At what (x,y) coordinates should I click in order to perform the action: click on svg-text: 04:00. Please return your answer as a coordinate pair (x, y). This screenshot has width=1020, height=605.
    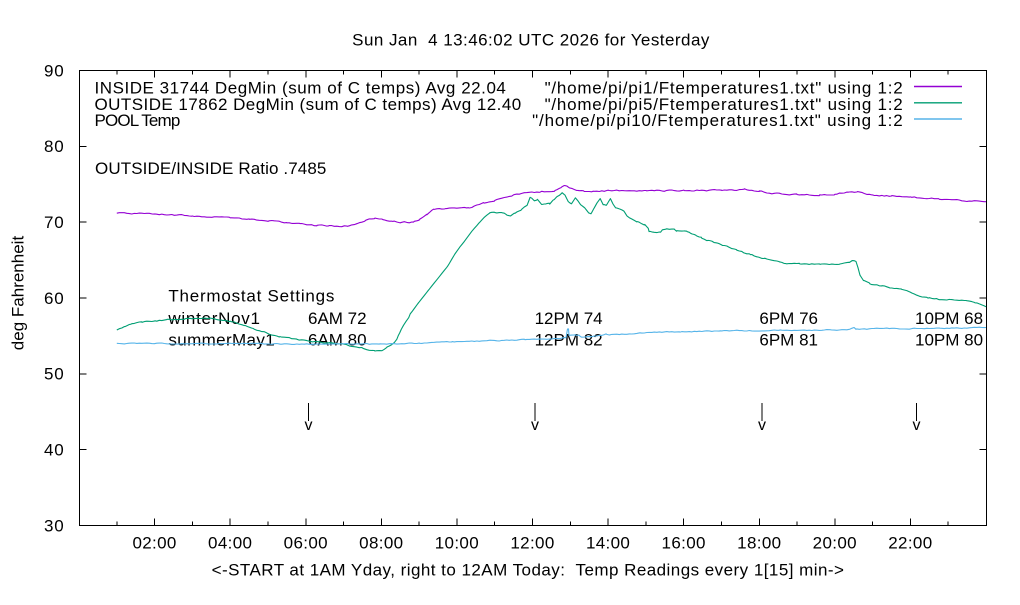
    Looking at the image, I should click on (230, 543).